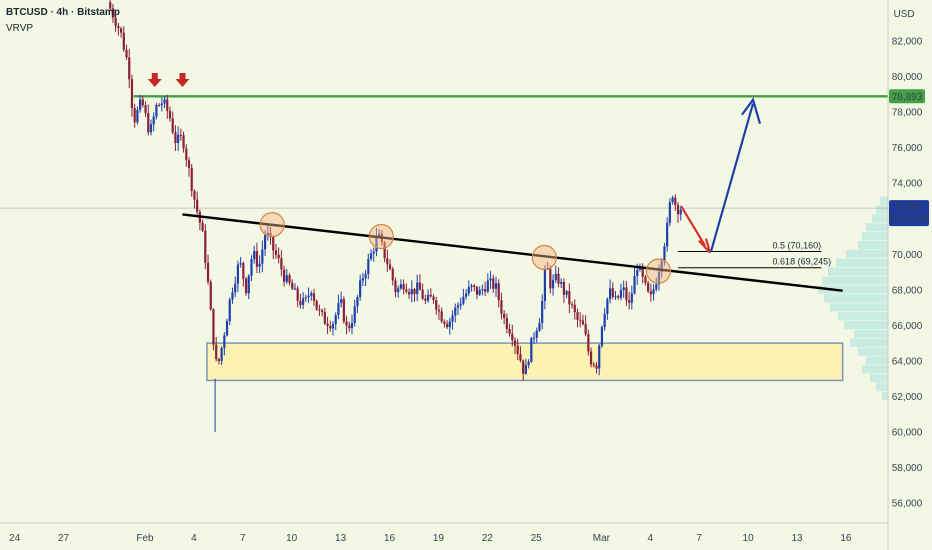 This screenshot has height=550, width=932. Describe the element at coordinates (907, 468) in the screenshot. I see `y-tick-label: 58,000` at that location.